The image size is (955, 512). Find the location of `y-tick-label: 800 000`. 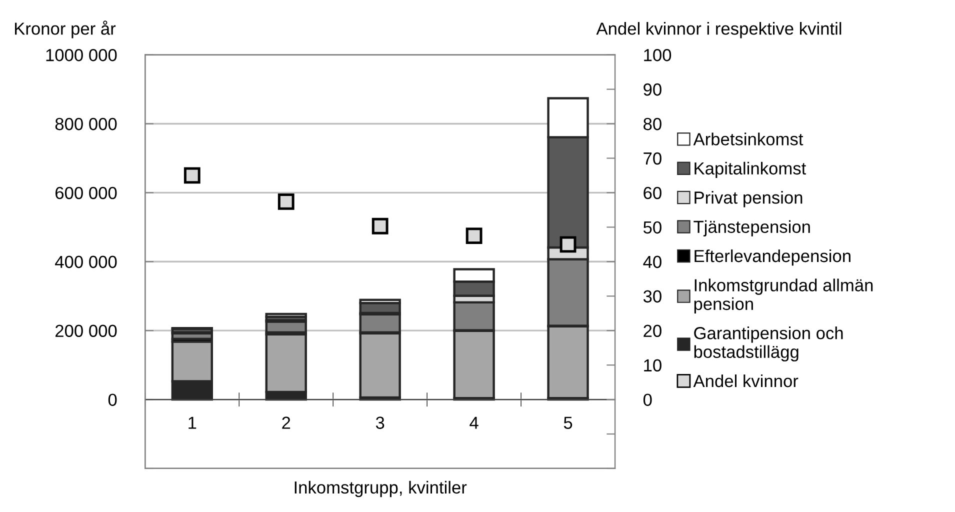

y-tick-label: 800 000 is located at coordinates (86, 124).